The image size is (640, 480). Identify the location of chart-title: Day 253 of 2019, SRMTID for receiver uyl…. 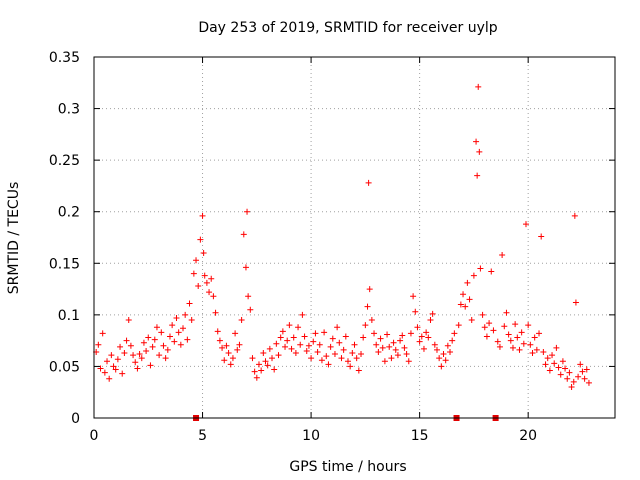
(347, 28).